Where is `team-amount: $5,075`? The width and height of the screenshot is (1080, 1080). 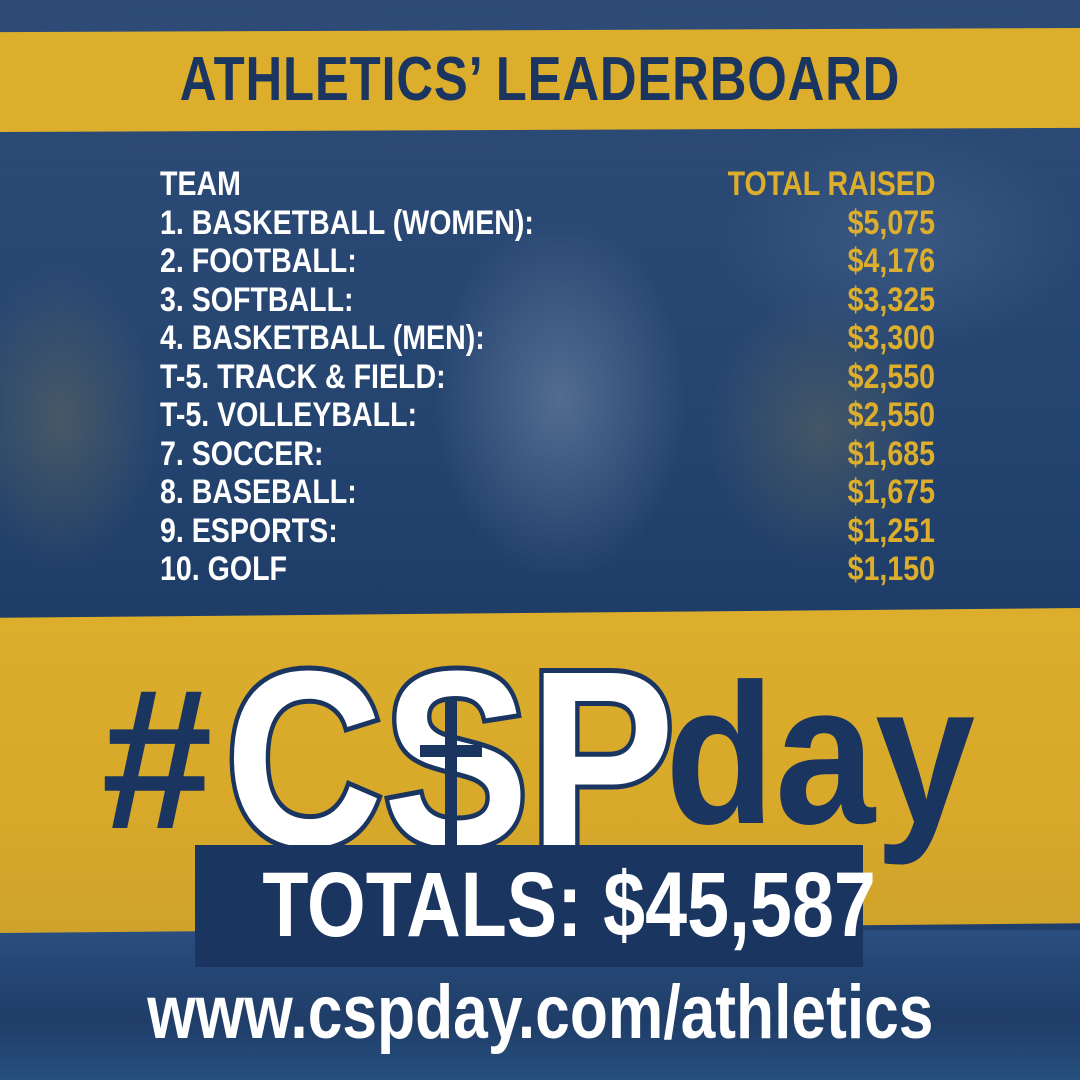
team-amount: $5,075 is located at coordinates (891, 222).